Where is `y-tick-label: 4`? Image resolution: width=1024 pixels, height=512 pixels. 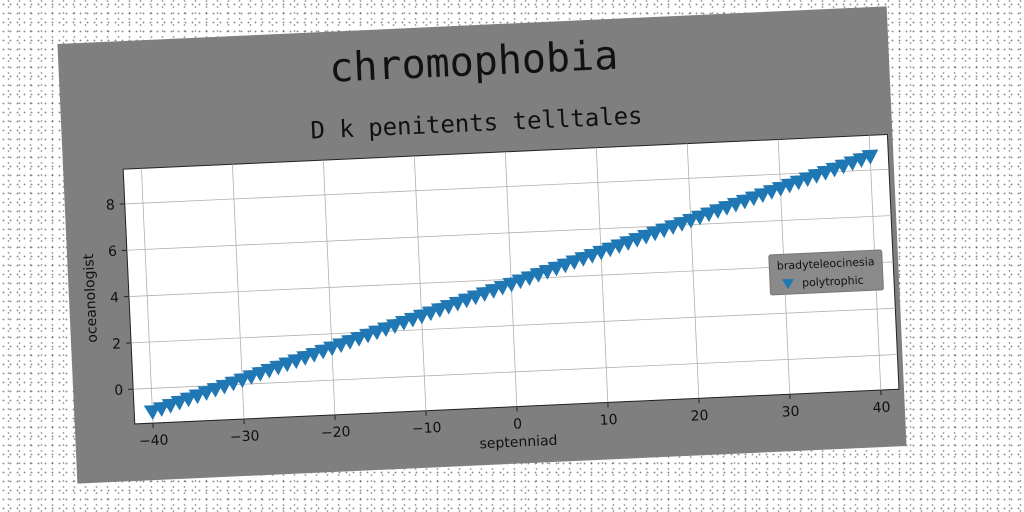
y-tick-label: 4 is located at coordinates (115, 298).